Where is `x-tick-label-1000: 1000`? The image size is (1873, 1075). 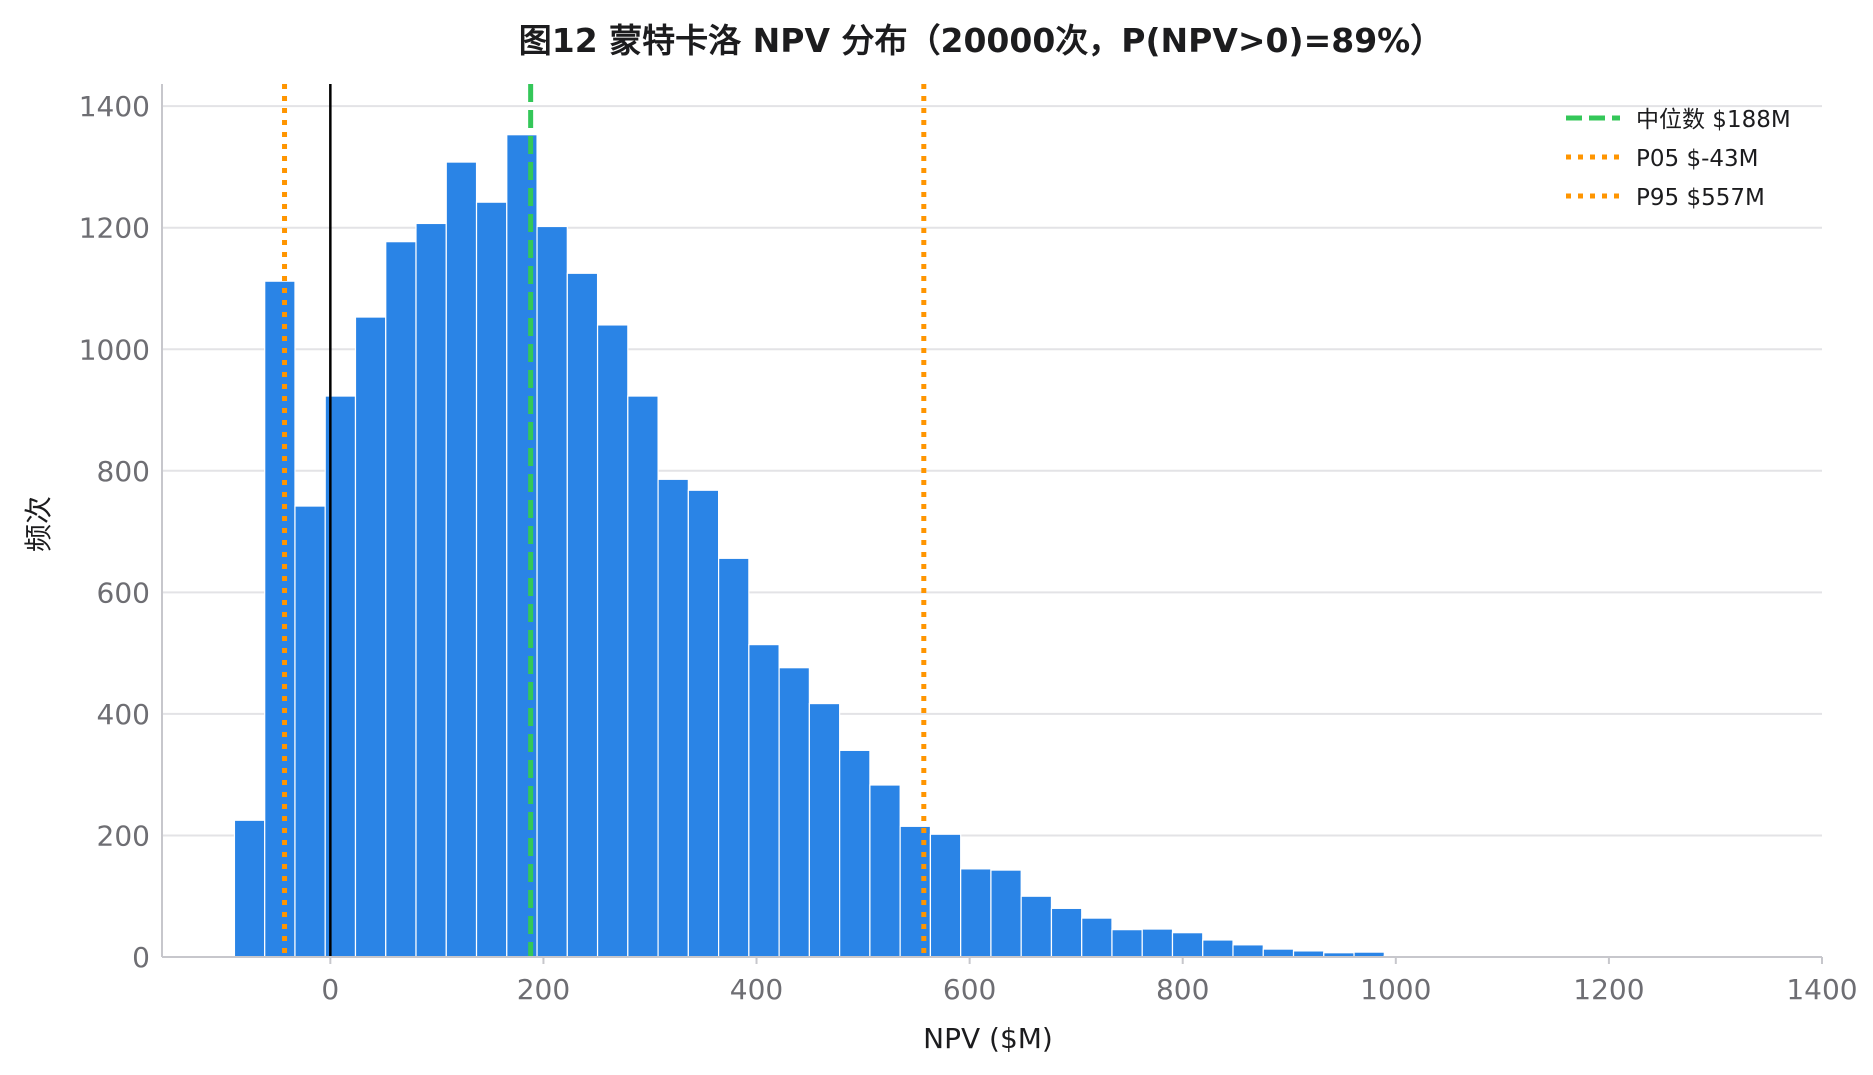 x-tick-label-1000: 1000 is located at coordinates (1395, 989).